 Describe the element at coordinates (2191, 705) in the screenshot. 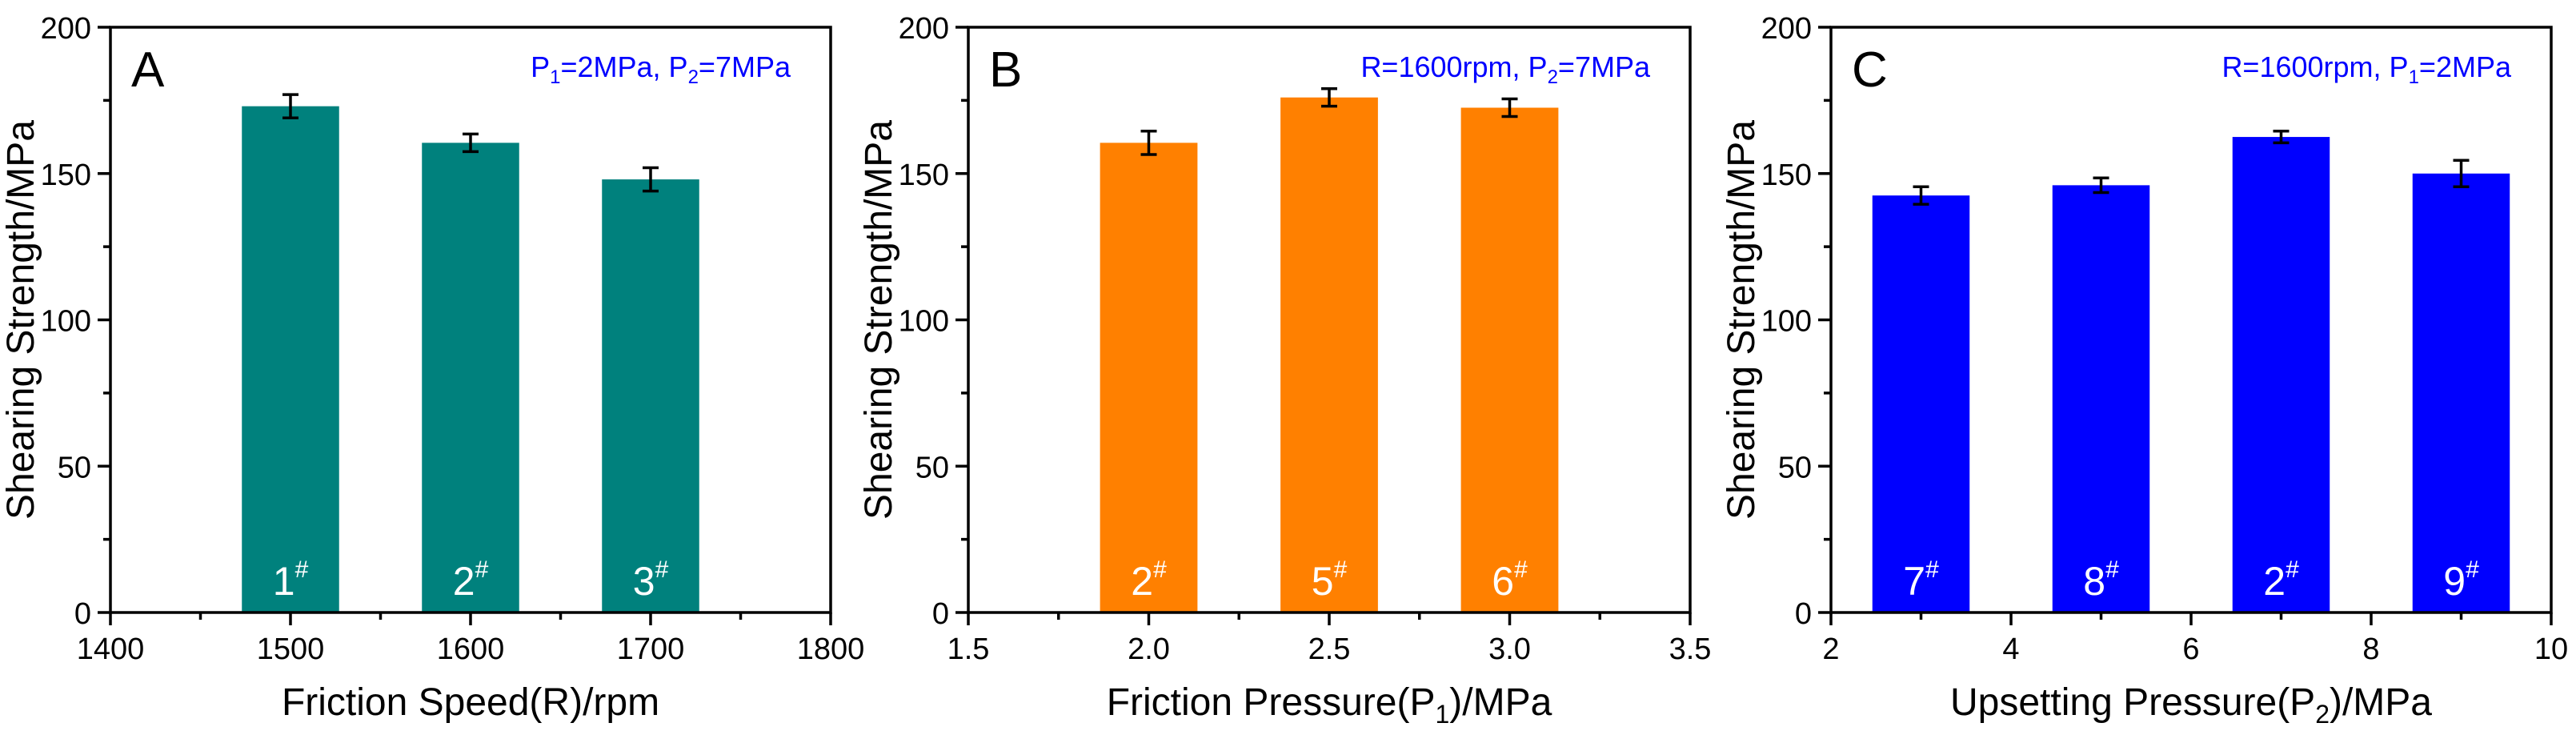

I see `x-axis-label: Upsetting Pressure(P2)/MPa` at that location.